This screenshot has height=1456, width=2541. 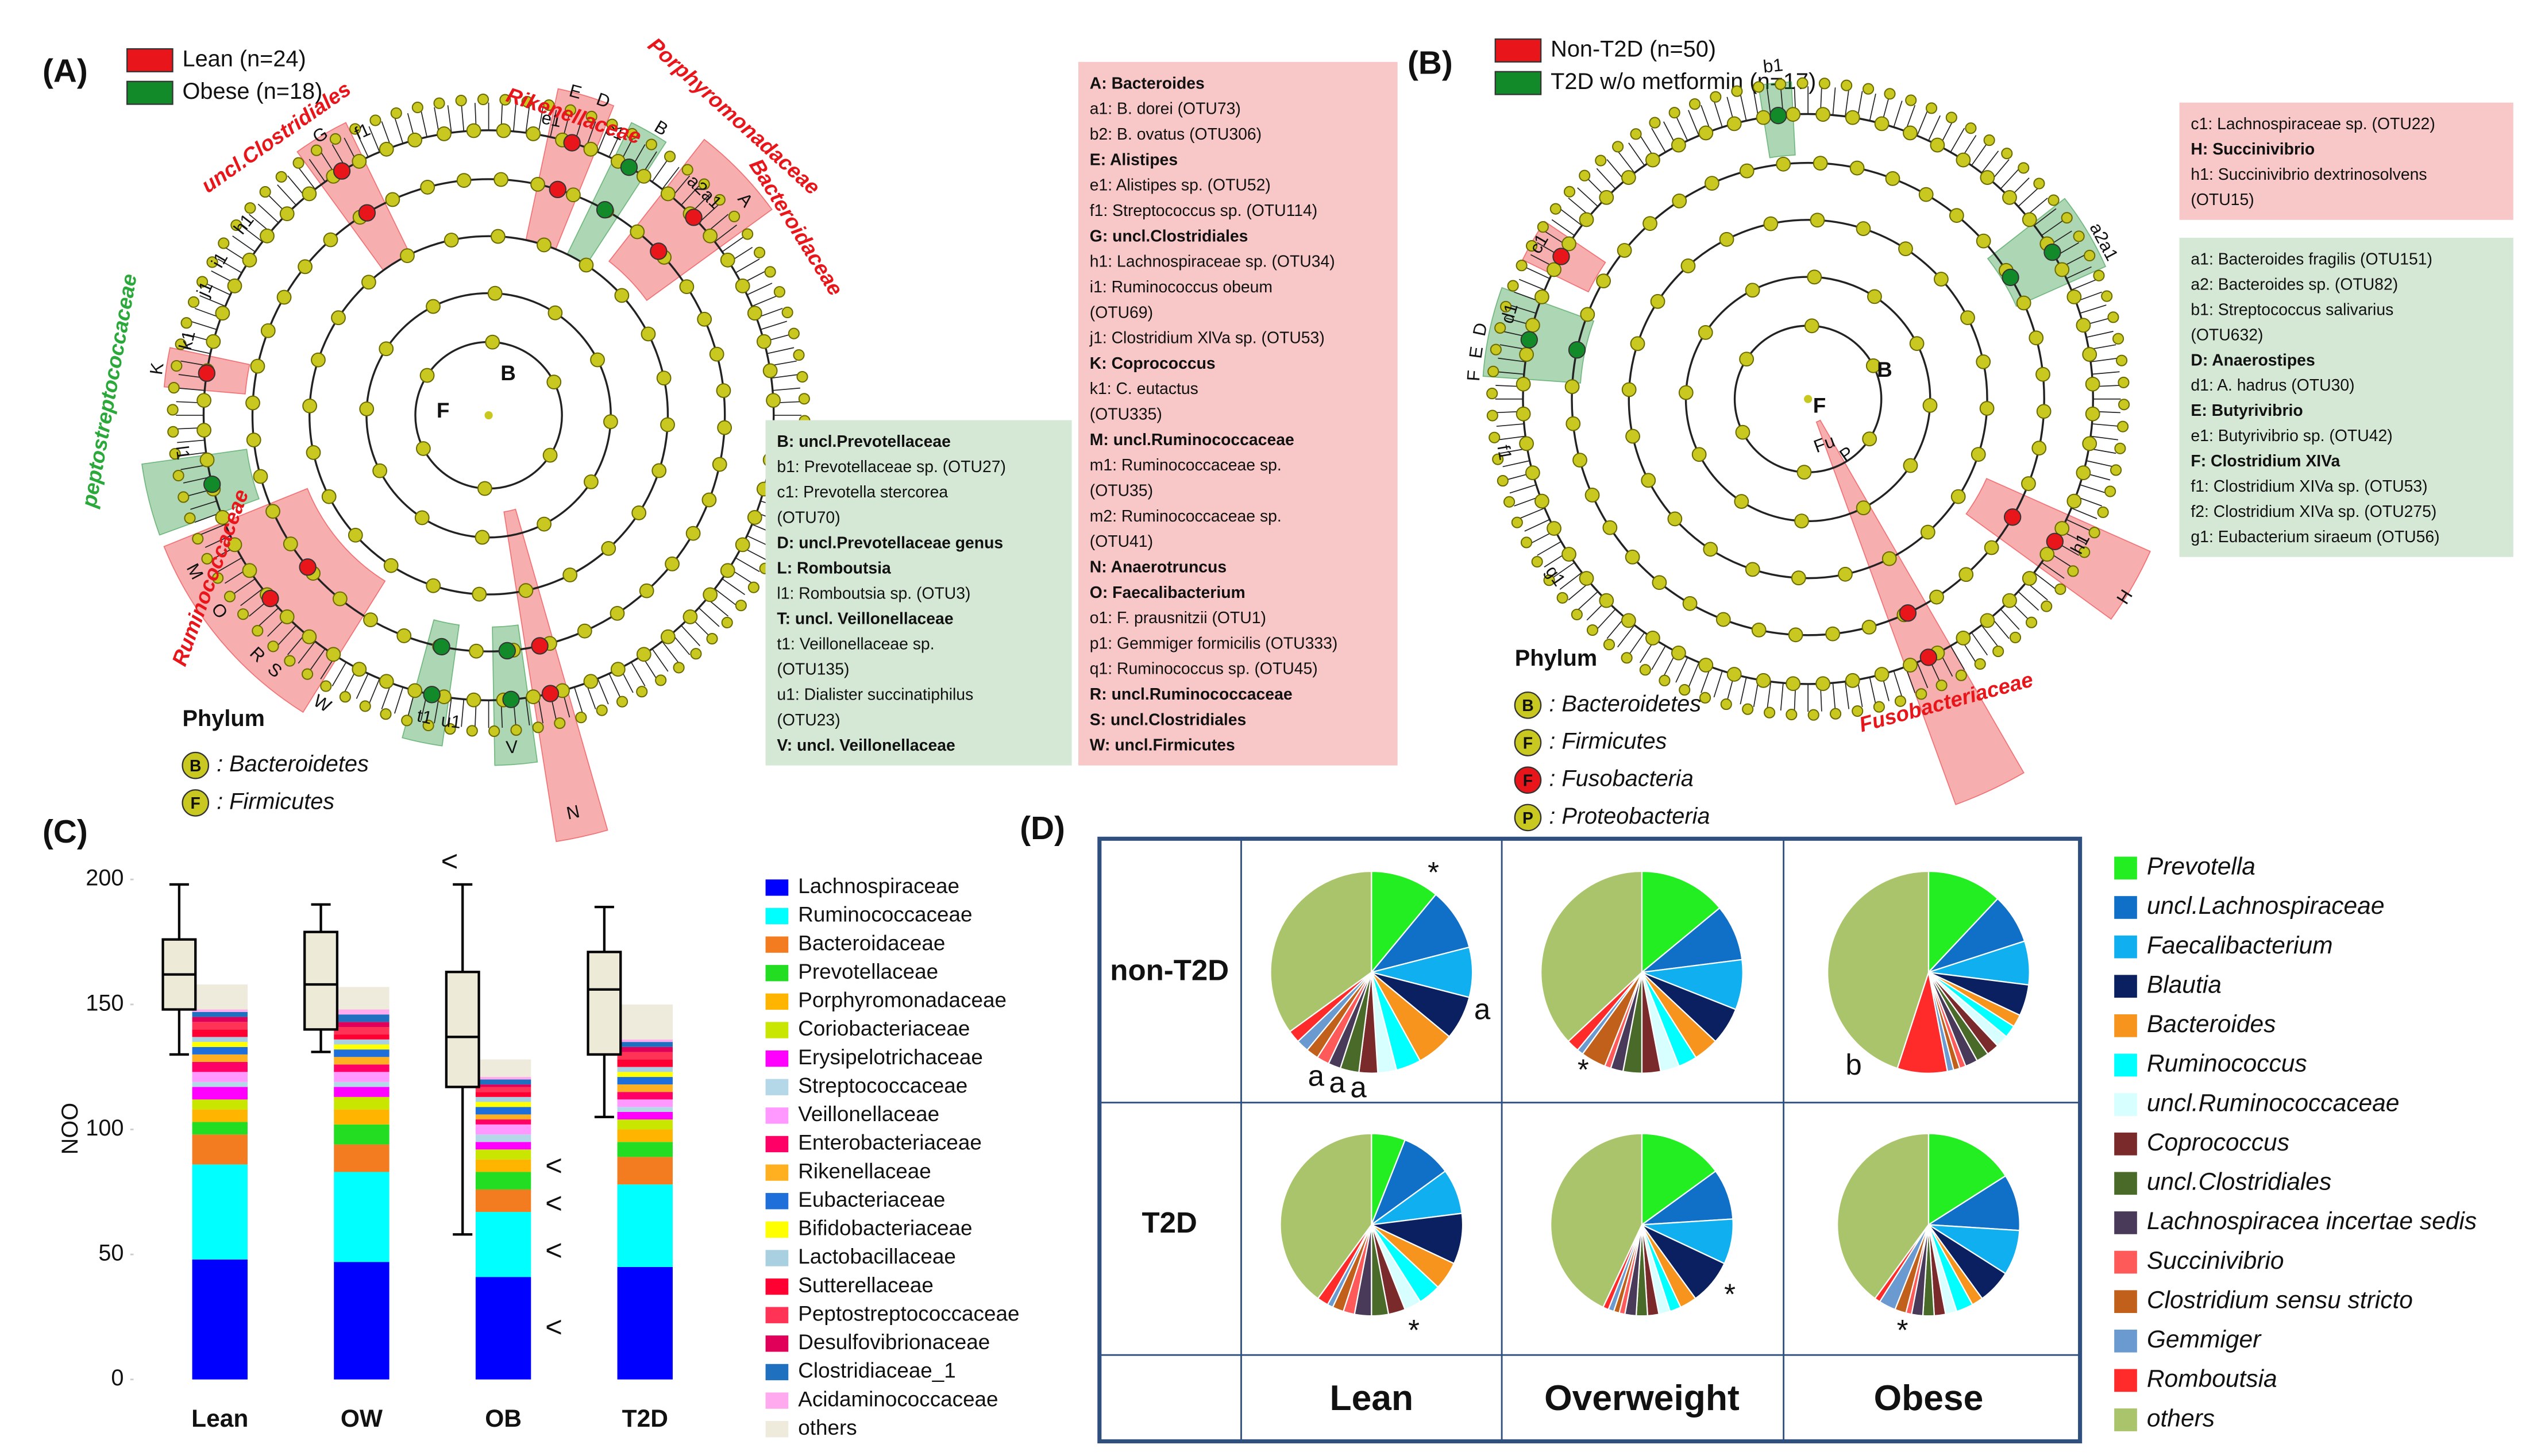 What do you see at coordinates (1528, 706) in the screenshot?
I see `phylum-symbol-letter: B` at bounding box center [1528, 706].